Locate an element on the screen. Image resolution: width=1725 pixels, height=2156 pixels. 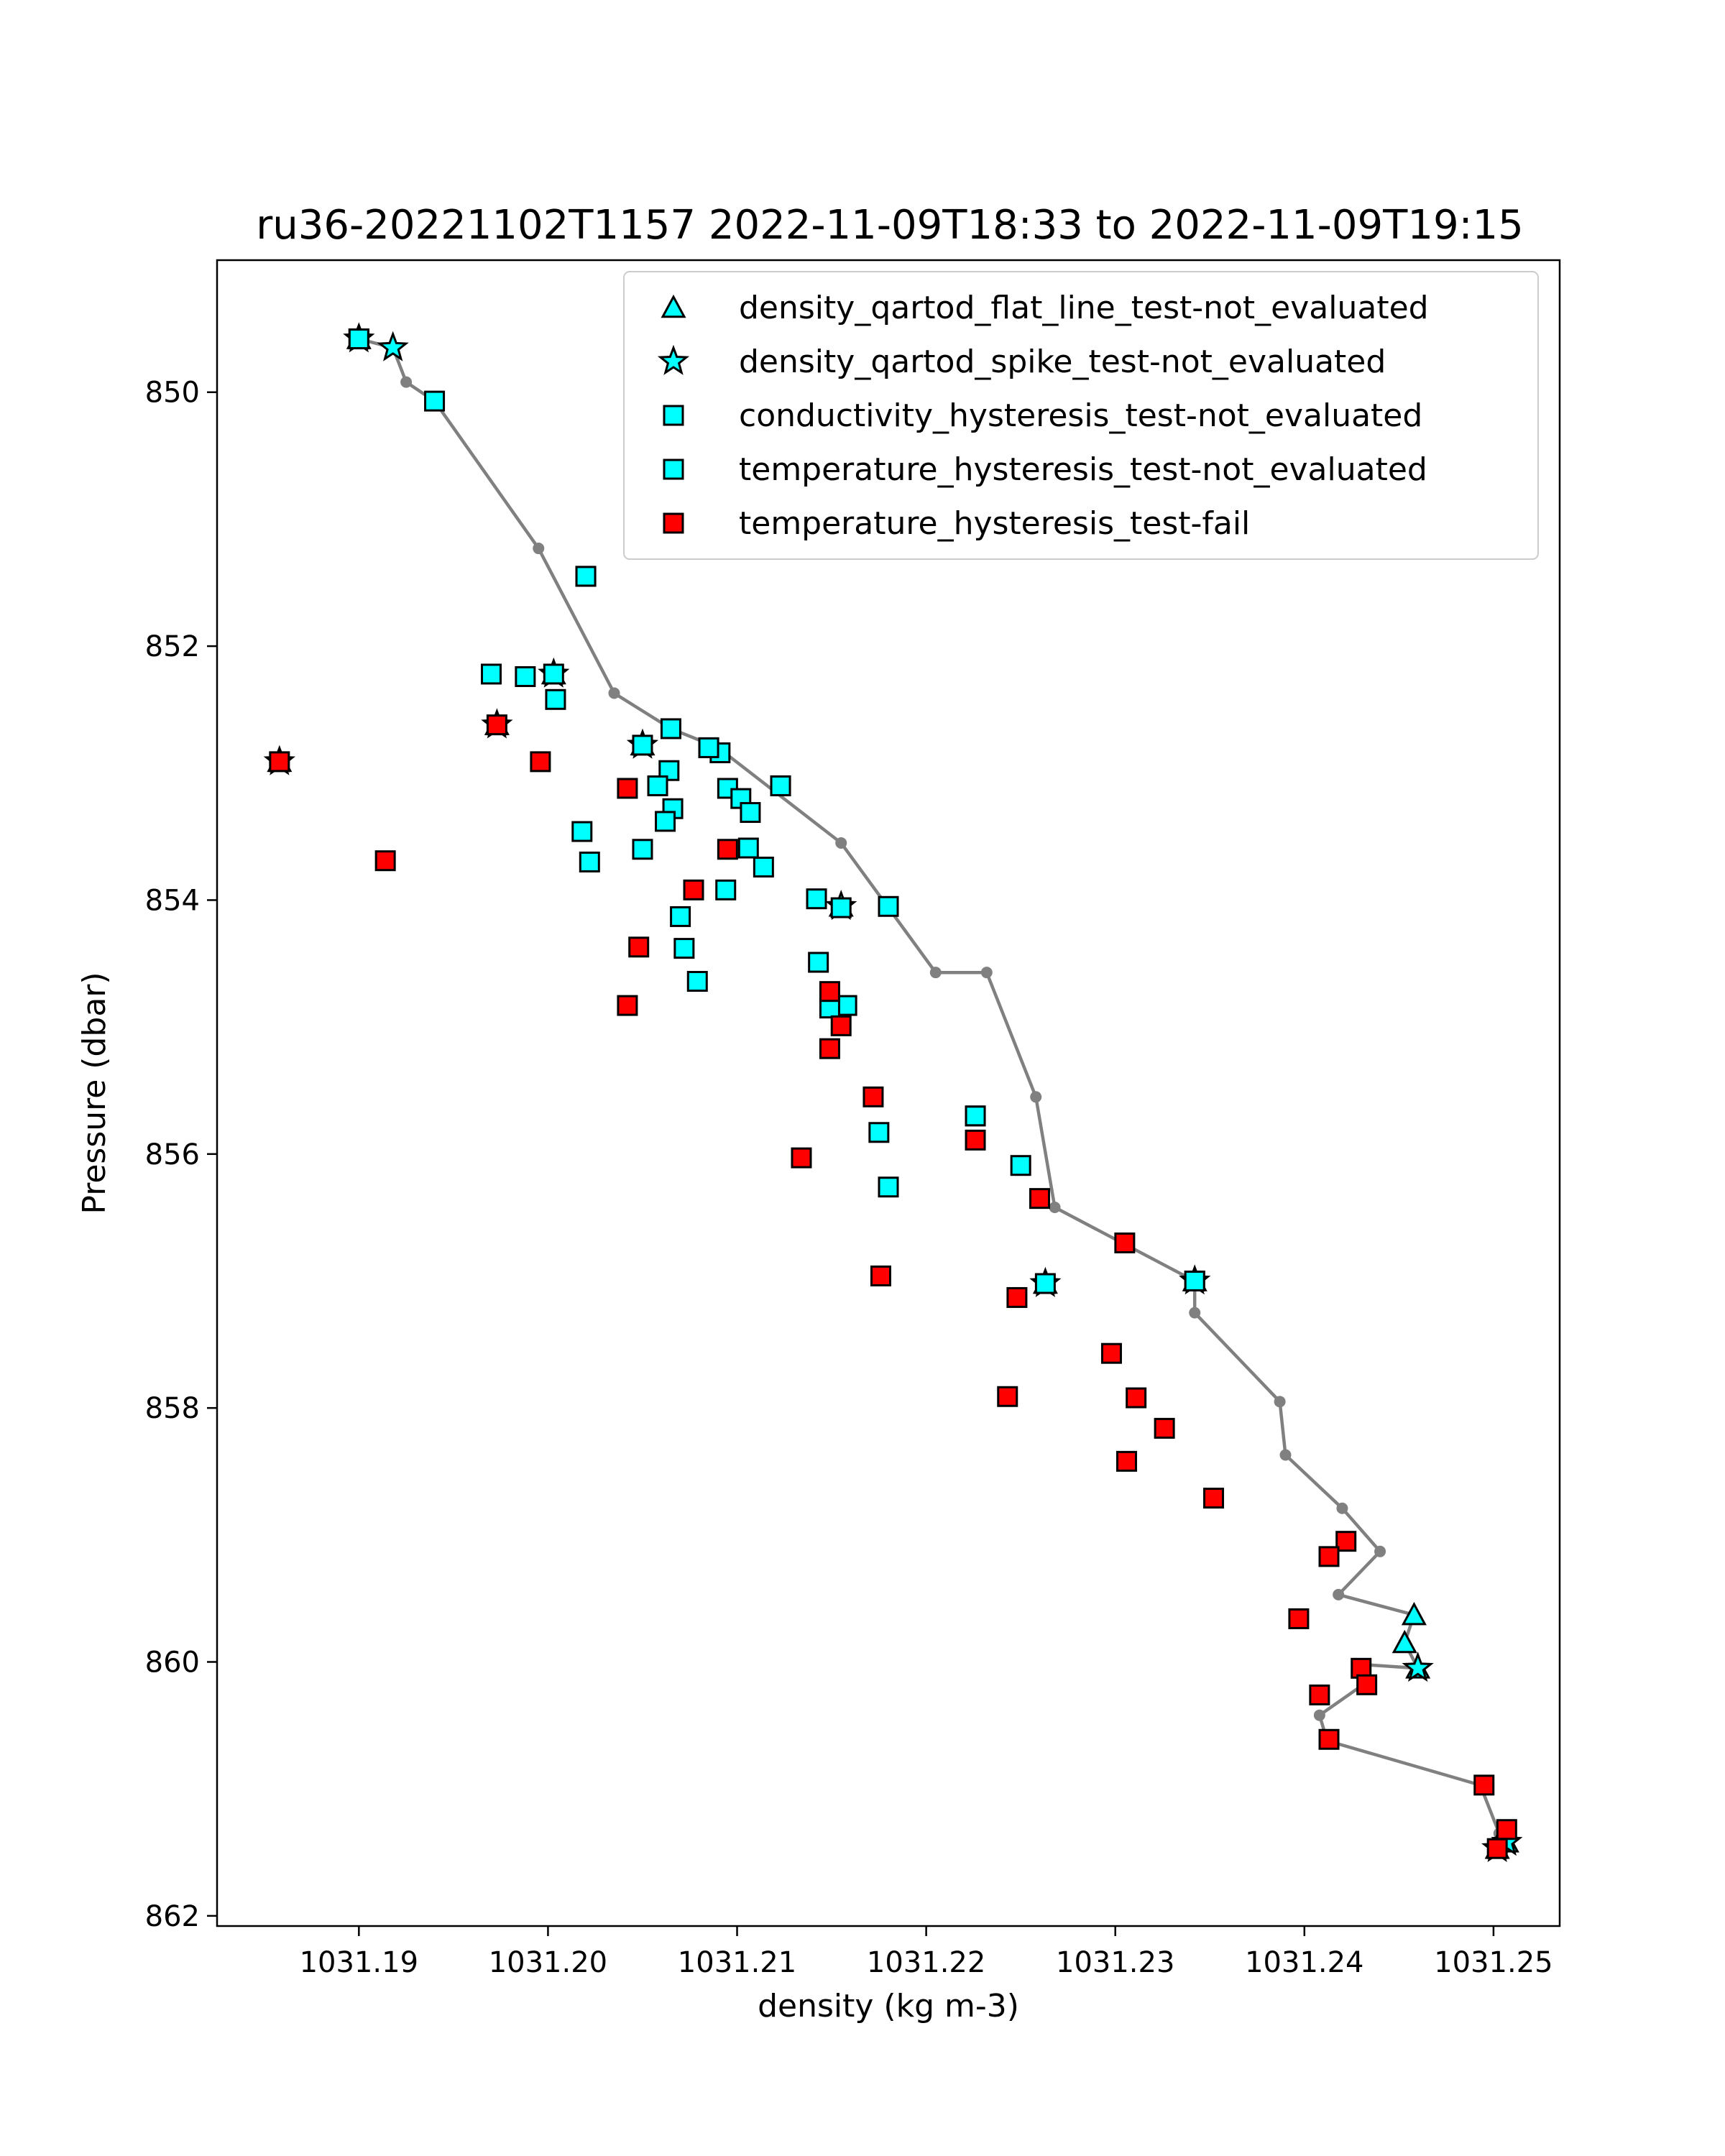
legend-label: temperature_hysteresis_test-fail is located at coordinates (994, 523).